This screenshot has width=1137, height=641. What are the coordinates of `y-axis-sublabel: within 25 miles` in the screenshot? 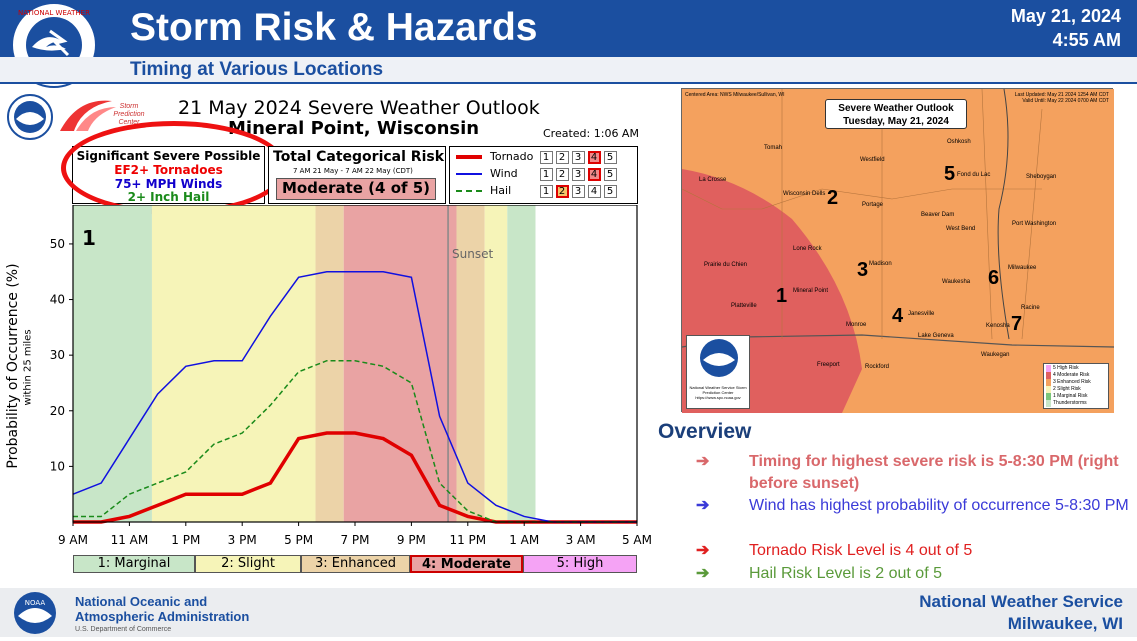 It's located at (28, 368).